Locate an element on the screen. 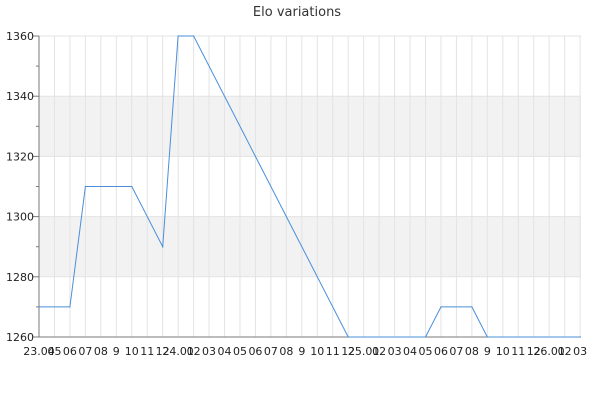 The image size is (600, 400). x-tick-label: 25.01 is located at coordinates (364, 351).